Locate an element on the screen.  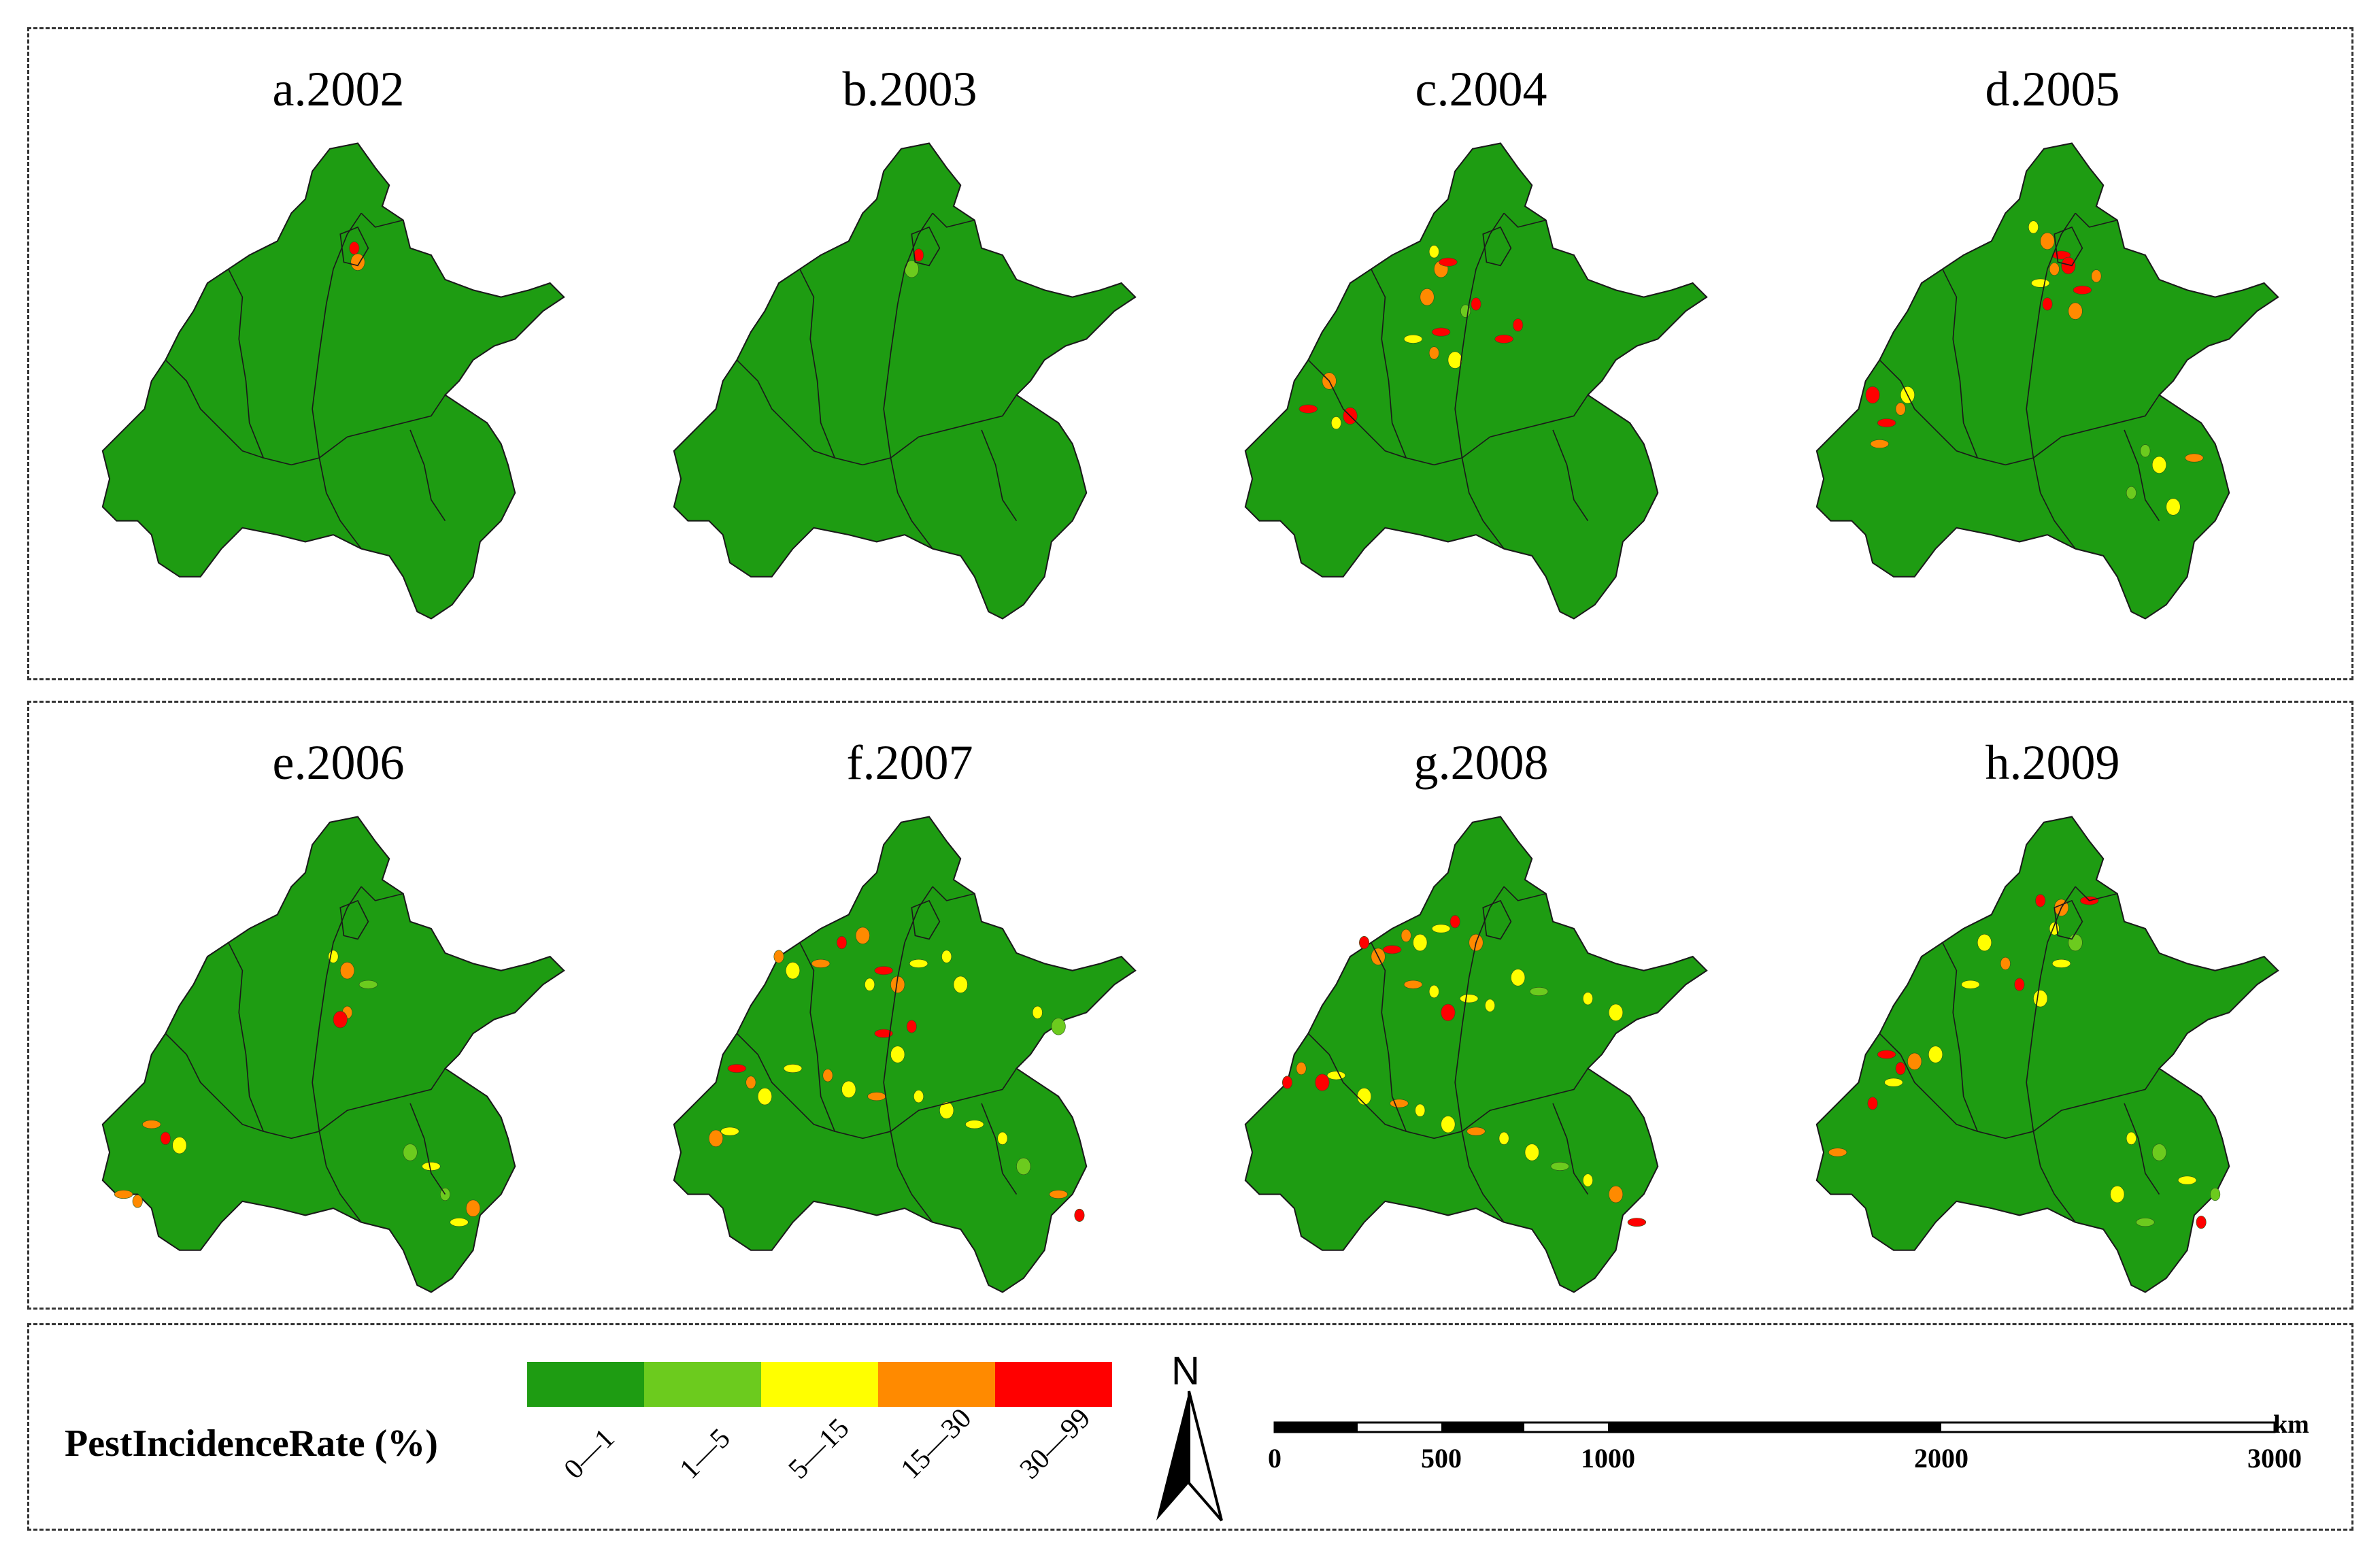
map-panel-2005: d.2005 is located at coordinates (2052, 357).